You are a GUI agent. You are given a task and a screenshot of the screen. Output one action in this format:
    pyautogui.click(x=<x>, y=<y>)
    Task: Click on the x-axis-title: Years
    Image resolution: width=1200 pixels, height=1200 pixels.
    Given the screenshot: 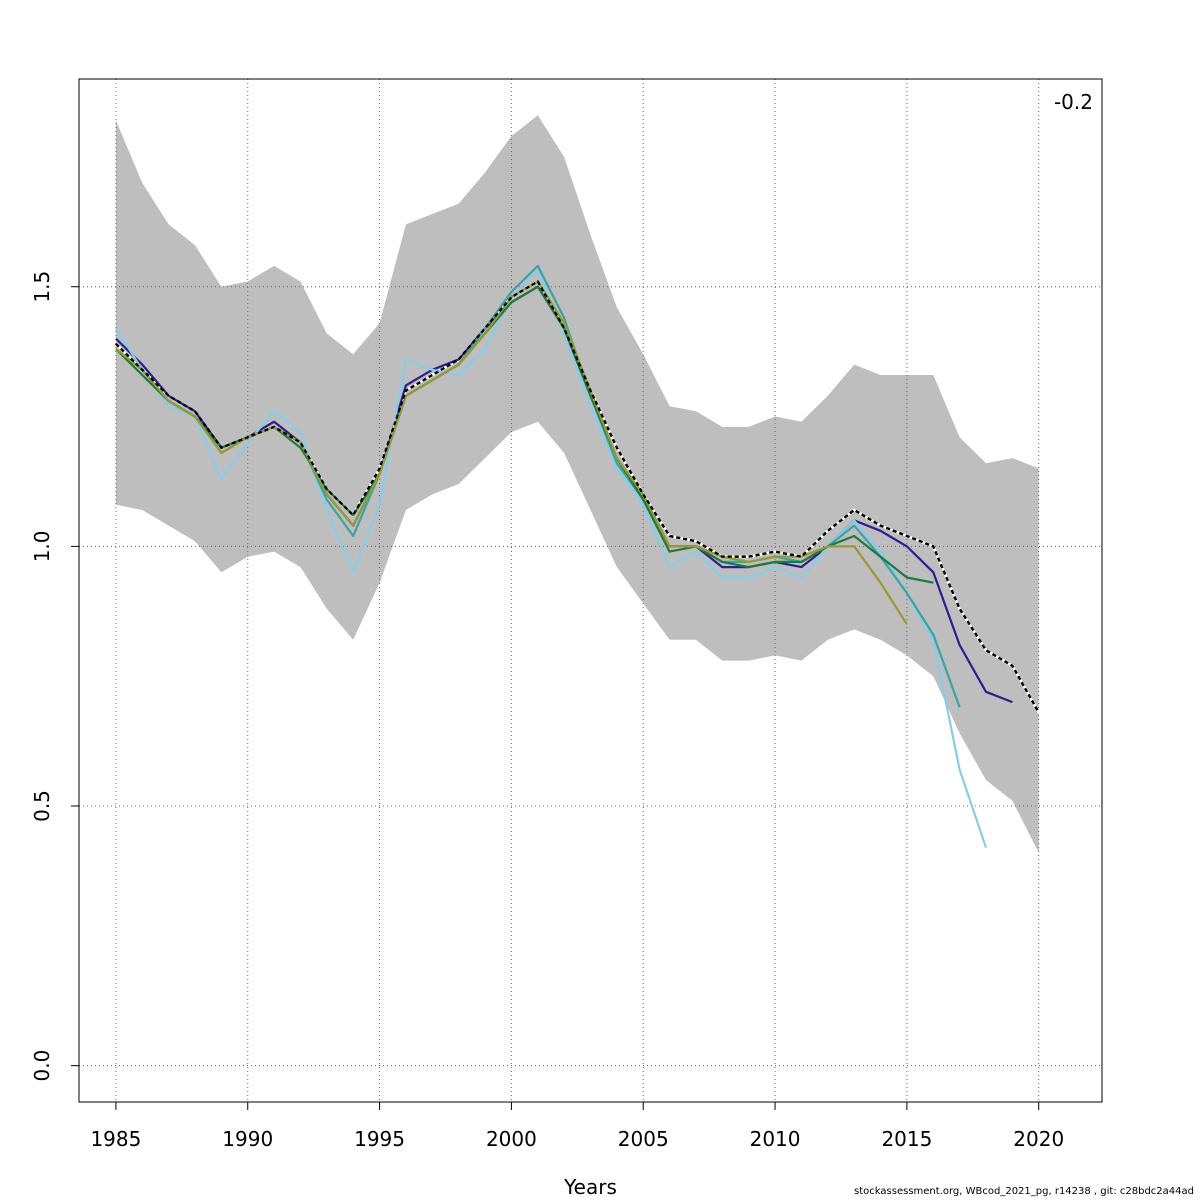 What is the action you would take?
    pyautogui.click(x=590, y=1187)
    